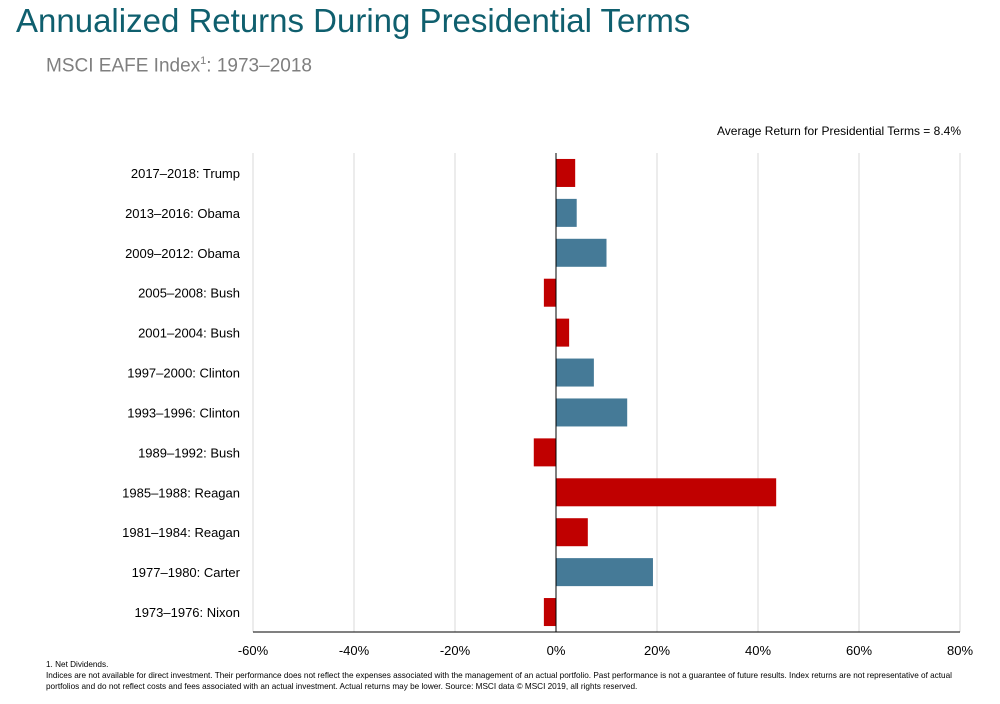 The height and width of the screenshot is (704, 1000). What do you see at coordinates (253, 650) in the screenshot?
I see `x-tick-label: -60%` at bounding box center [253, 650].